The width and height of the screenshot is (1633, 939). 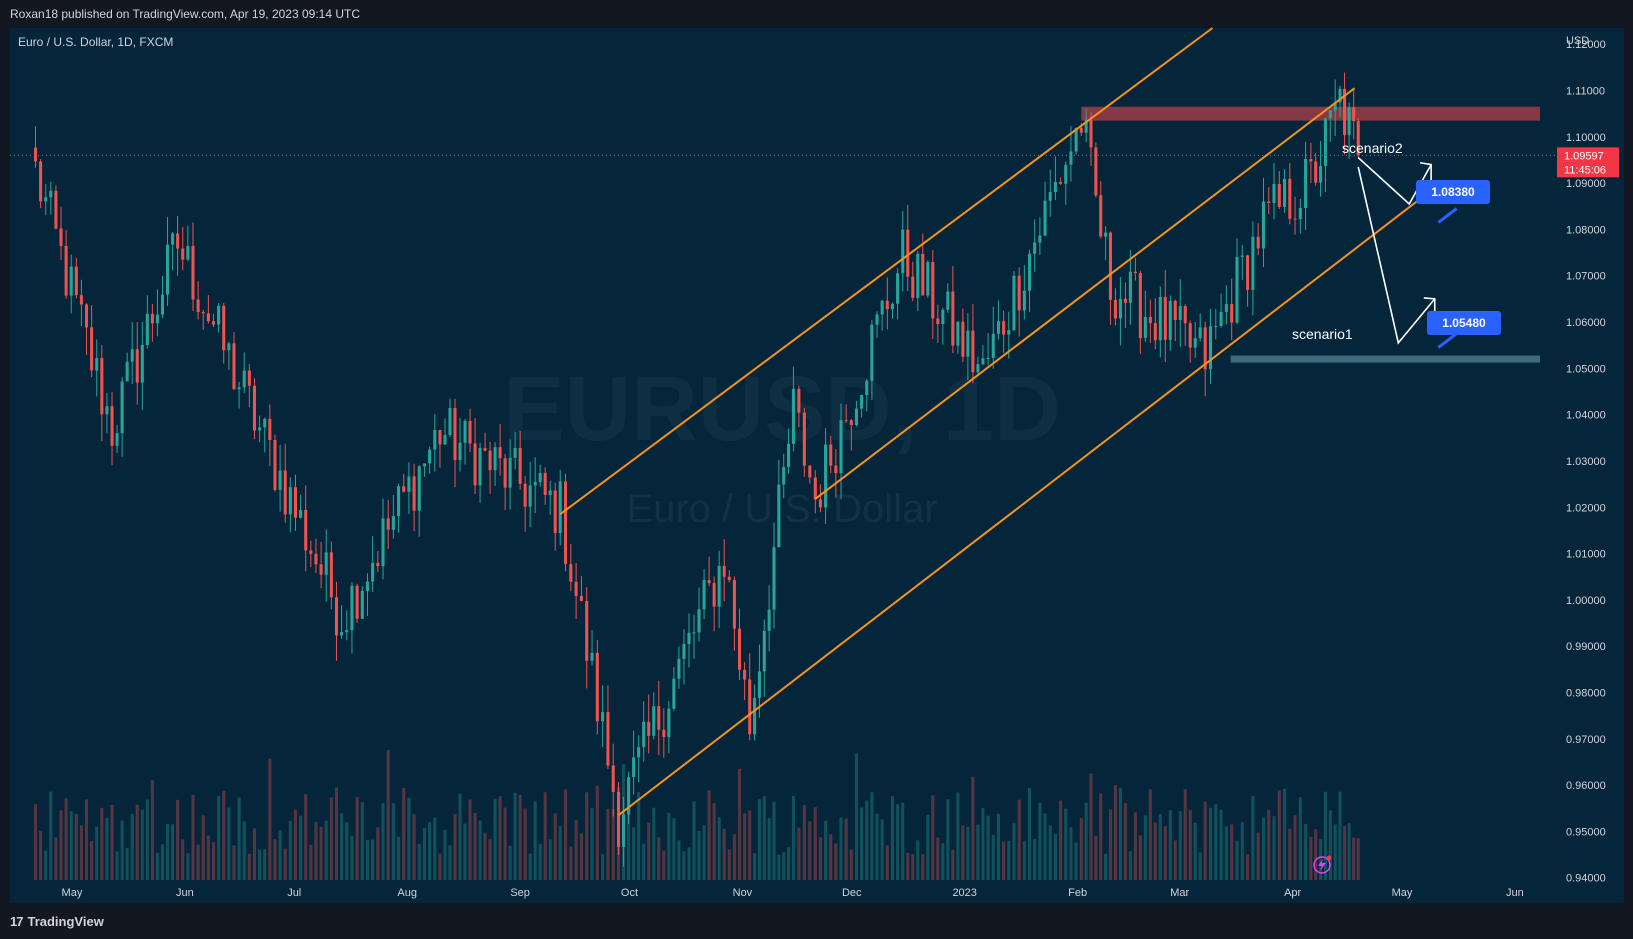 I want to click on target-label-1: 1.08380, so click(x=1453, y=192).